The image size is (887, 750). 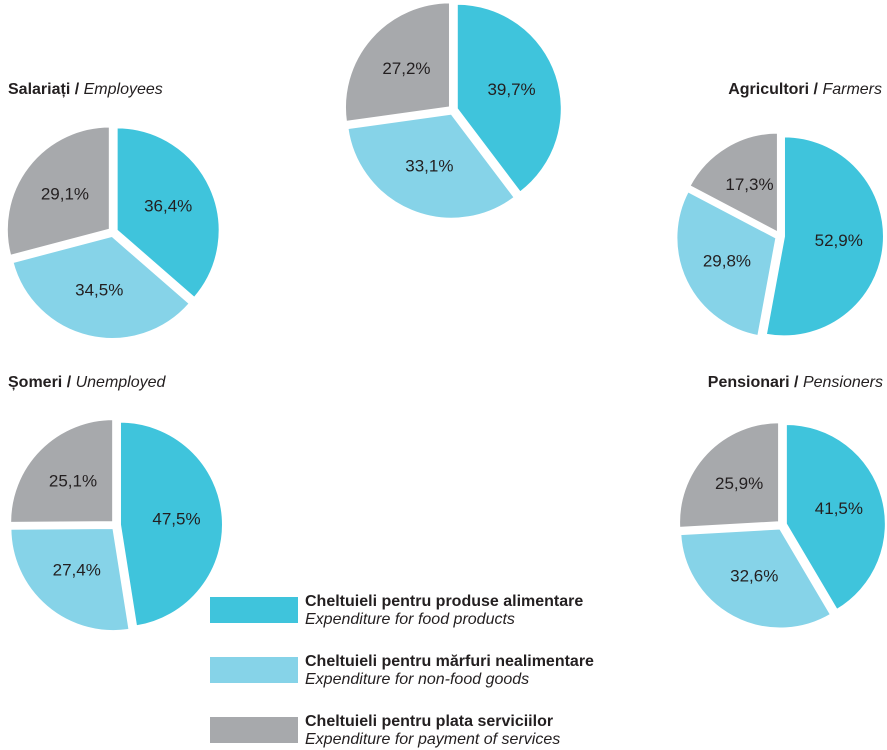 I want to click on data-label: 32,6%, so click(x=754, y=576).